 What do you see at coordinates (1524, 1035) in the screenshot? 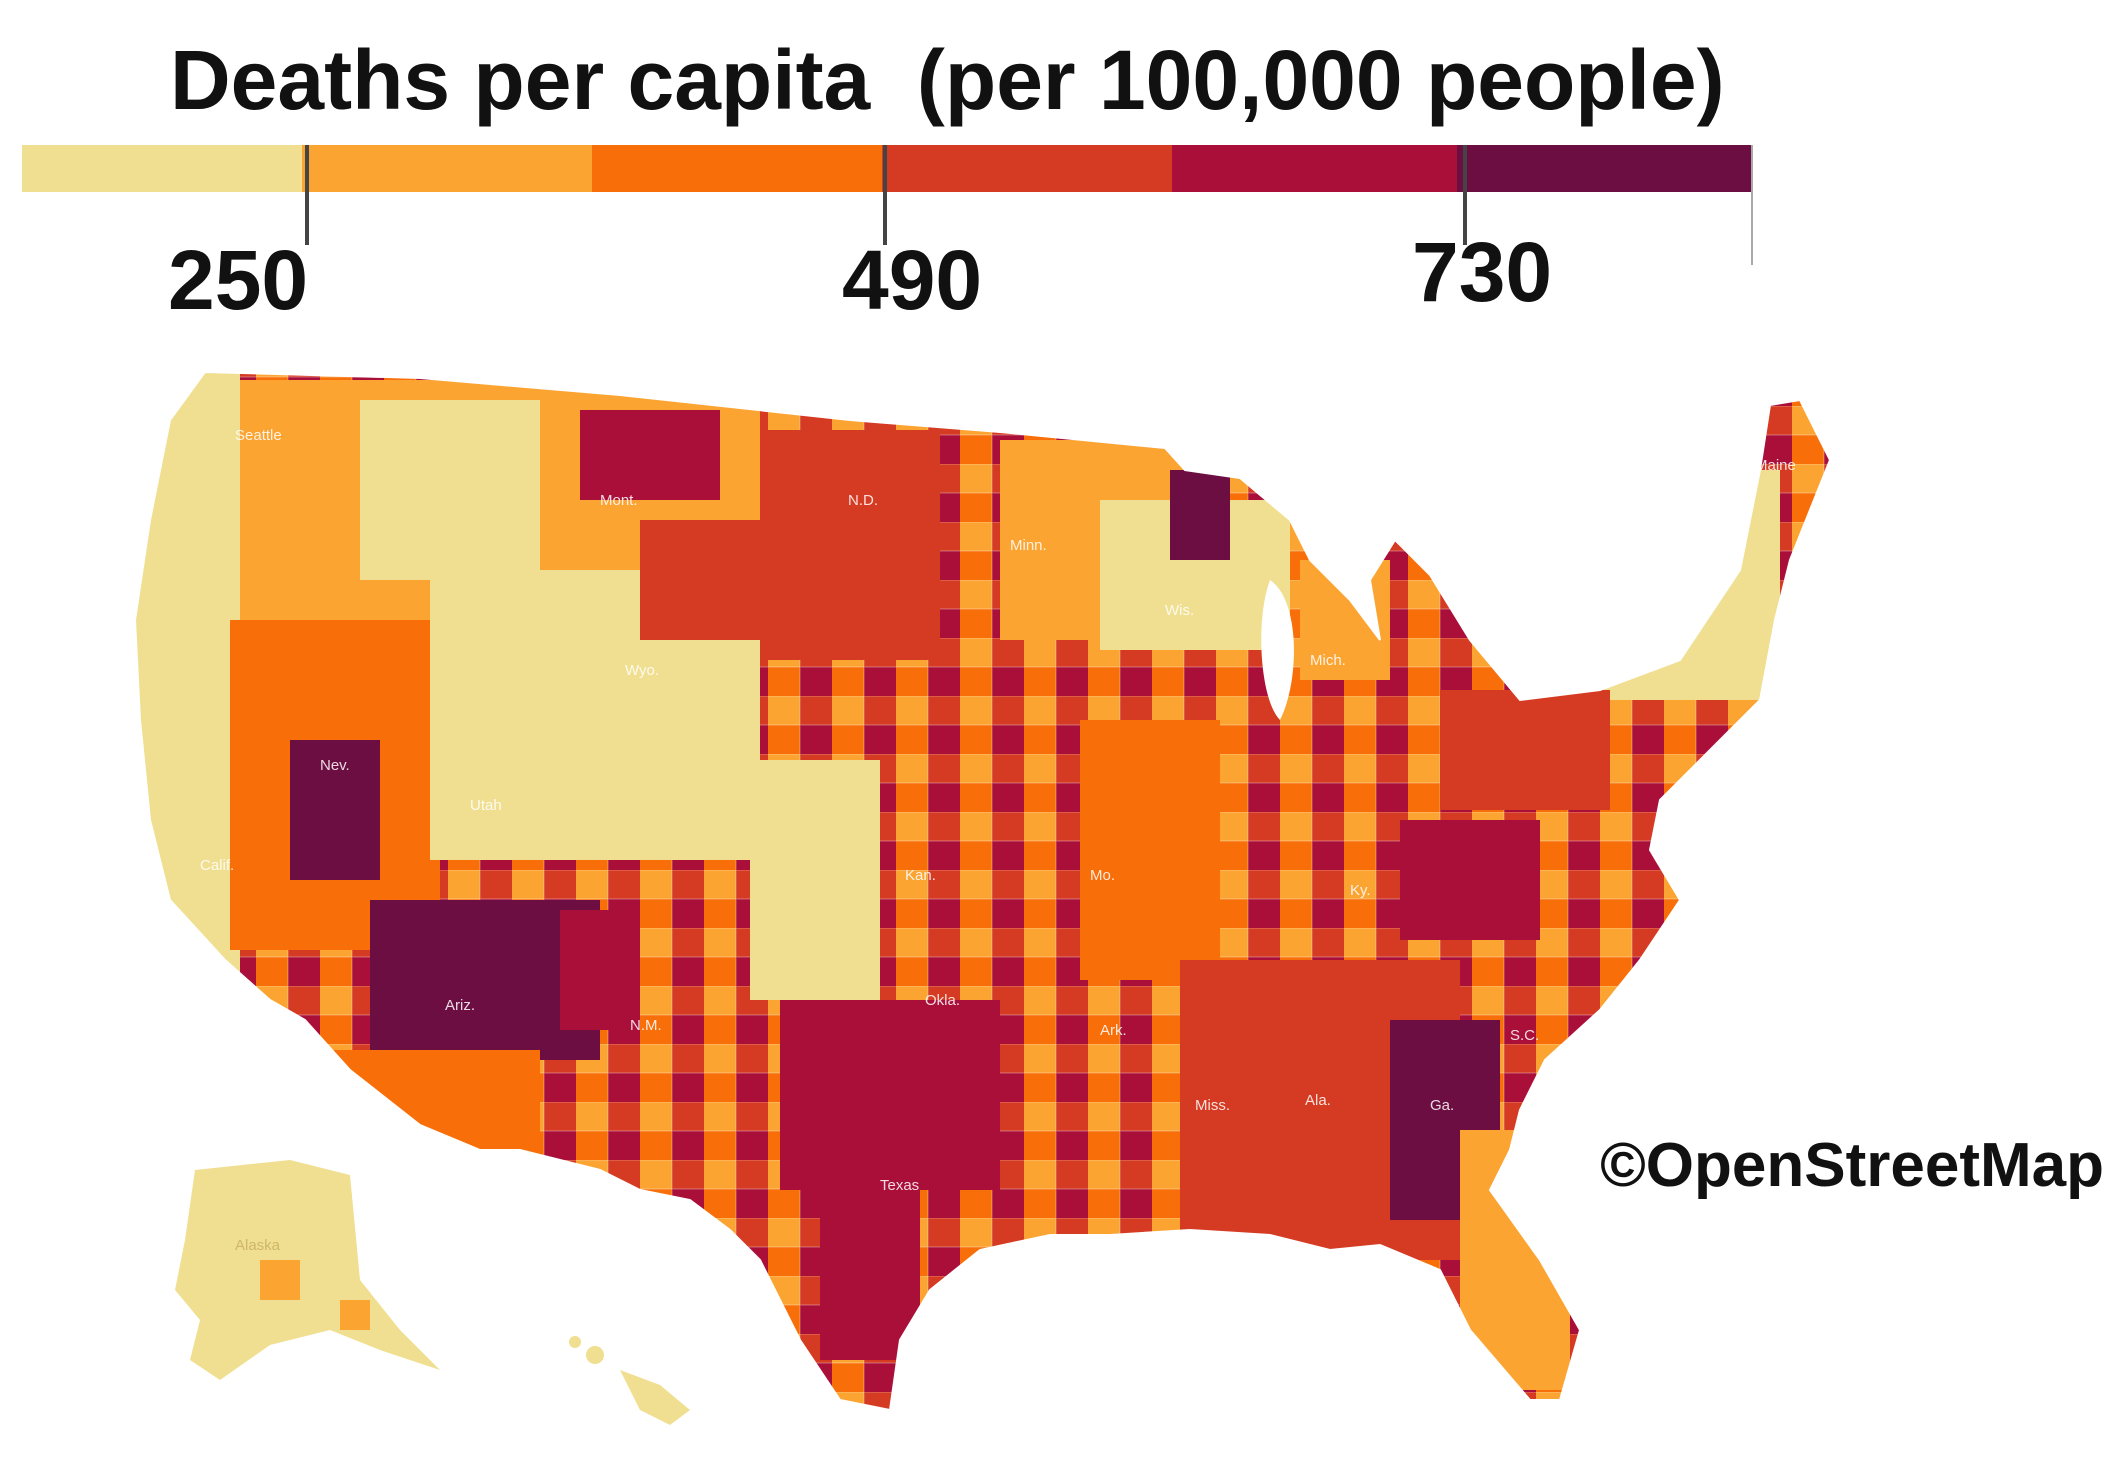
I see `map-label: S.C.` at bounding box center [1524, 1035].